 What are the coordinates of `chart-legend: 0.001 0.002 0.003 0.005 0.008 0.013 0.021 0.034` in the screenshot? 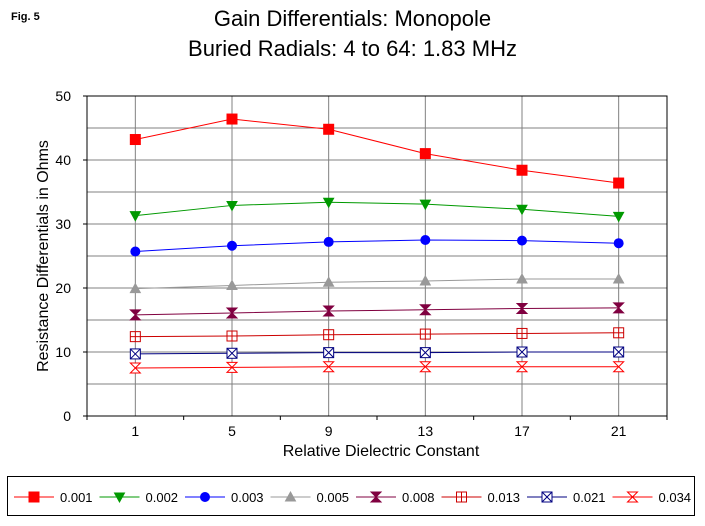 It's located at (351, 496).